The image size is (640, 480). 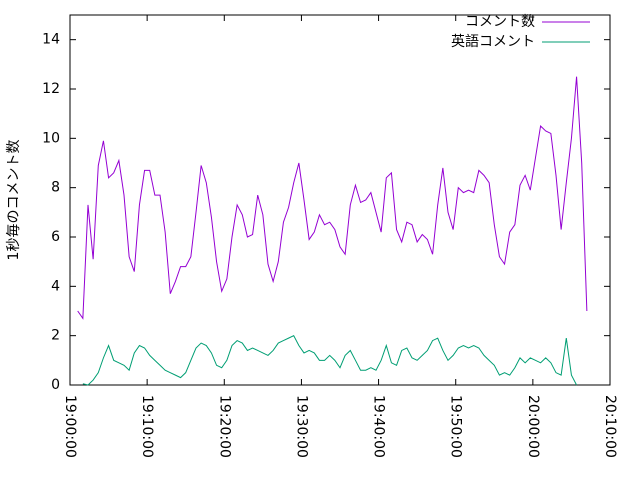 I want to click on x-tick-label: 20:00:00, so click(x=533, y=426).